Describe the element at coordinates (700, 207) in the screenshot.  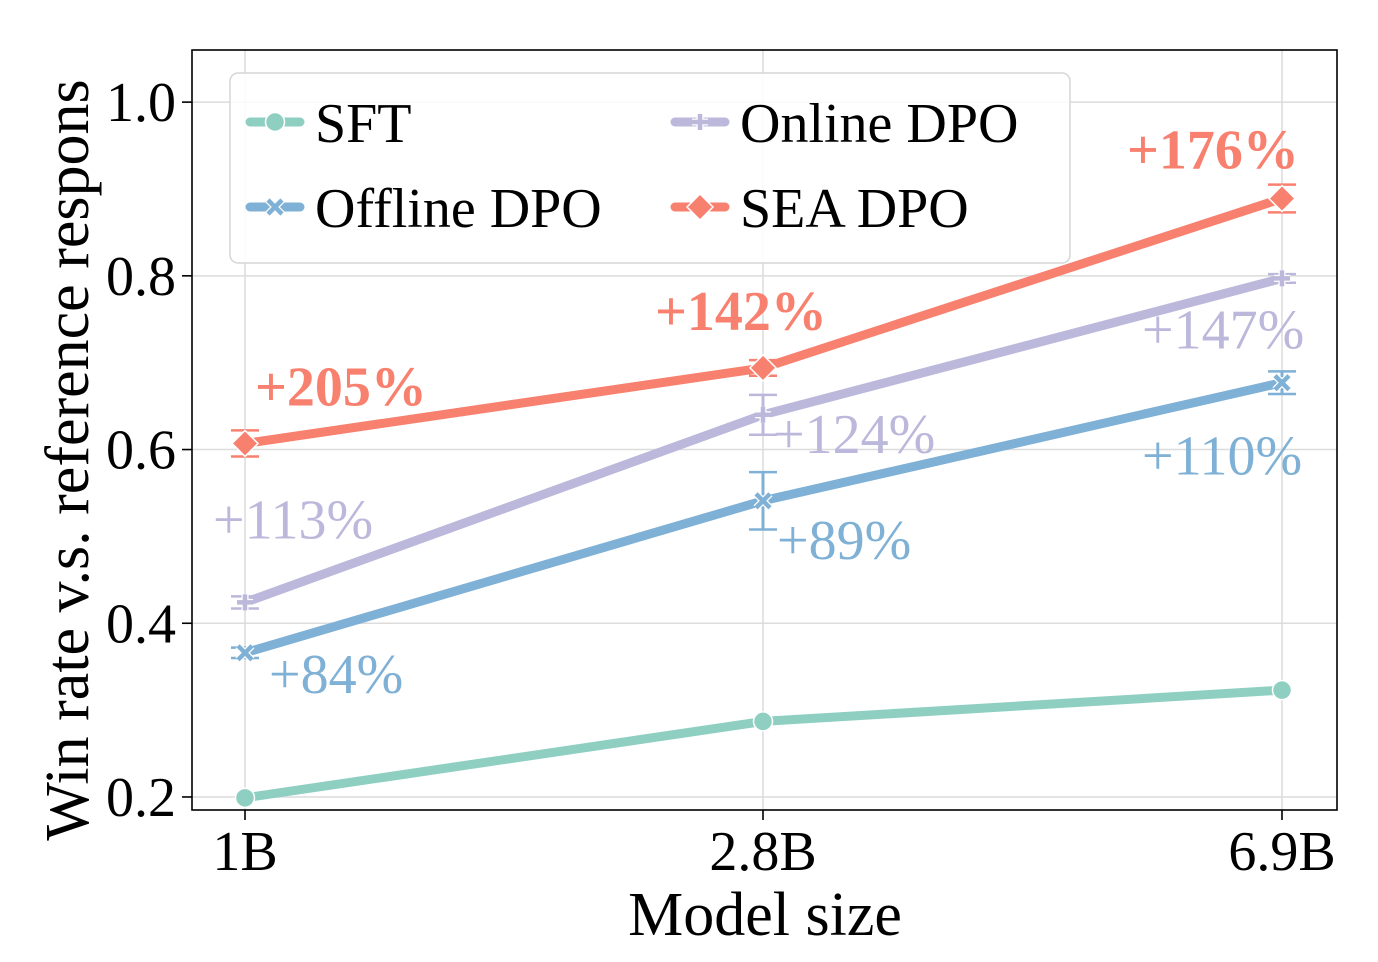
I see `legend-marker-diamond` at that location.